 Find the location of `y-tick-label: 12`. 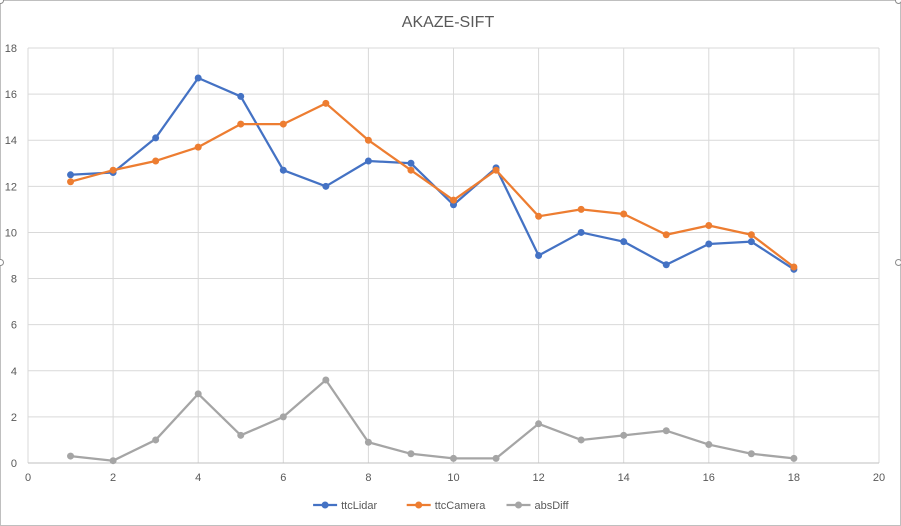

y-tick-label: 12 is located at coordinates (11, 187).